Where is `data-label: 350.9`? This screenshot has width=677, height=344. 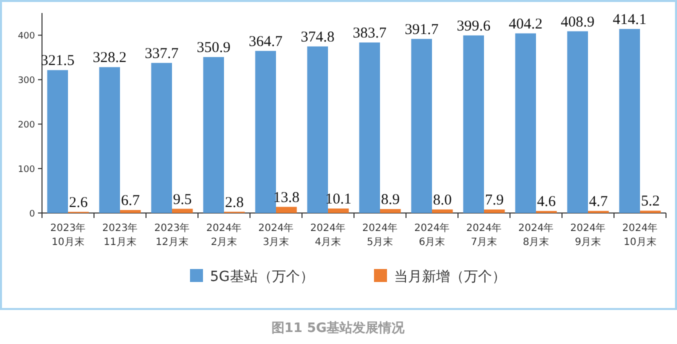
data-label: 350.9 is located at coordinates (213, 48).